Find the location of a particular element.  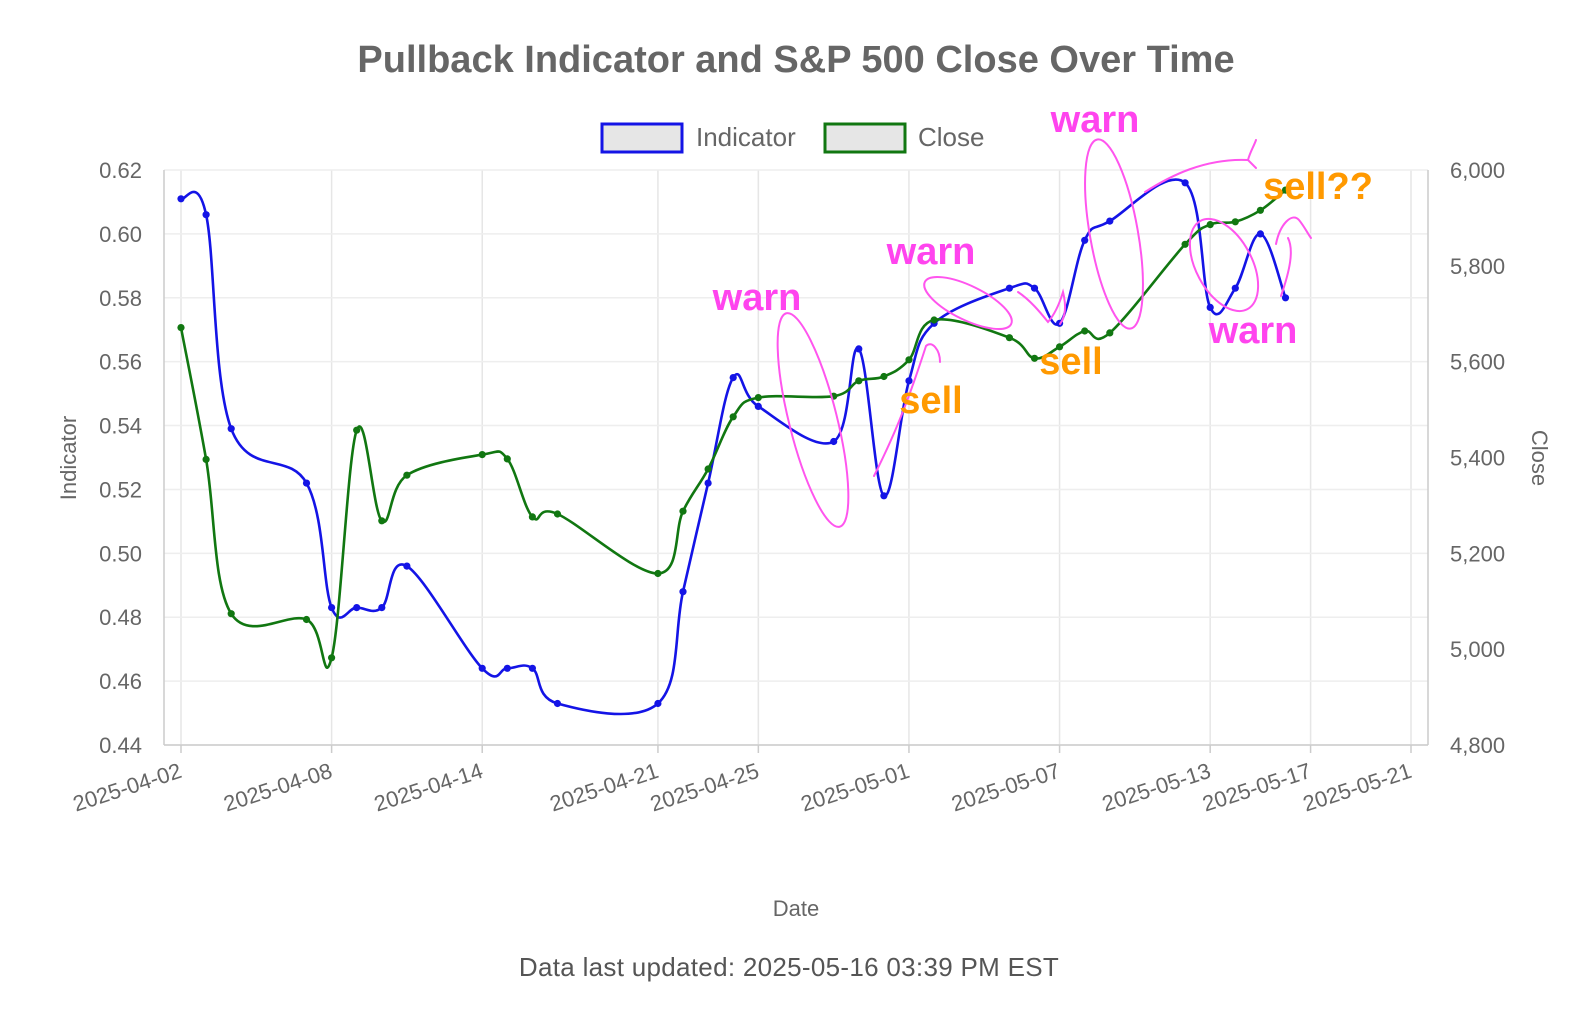

annotation-sell-1: sell is located at coordinates (930, 401).